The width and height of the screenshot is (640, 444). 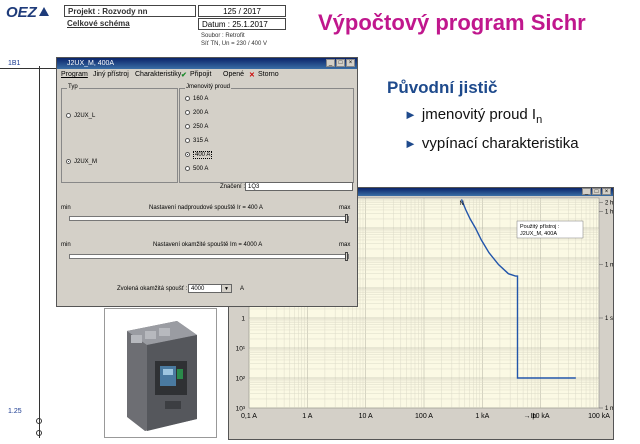 What do you see at coordinates (268, 74) in the screenshot?
I see `menu-cancel: Storno` at bounding box center [268, 74].